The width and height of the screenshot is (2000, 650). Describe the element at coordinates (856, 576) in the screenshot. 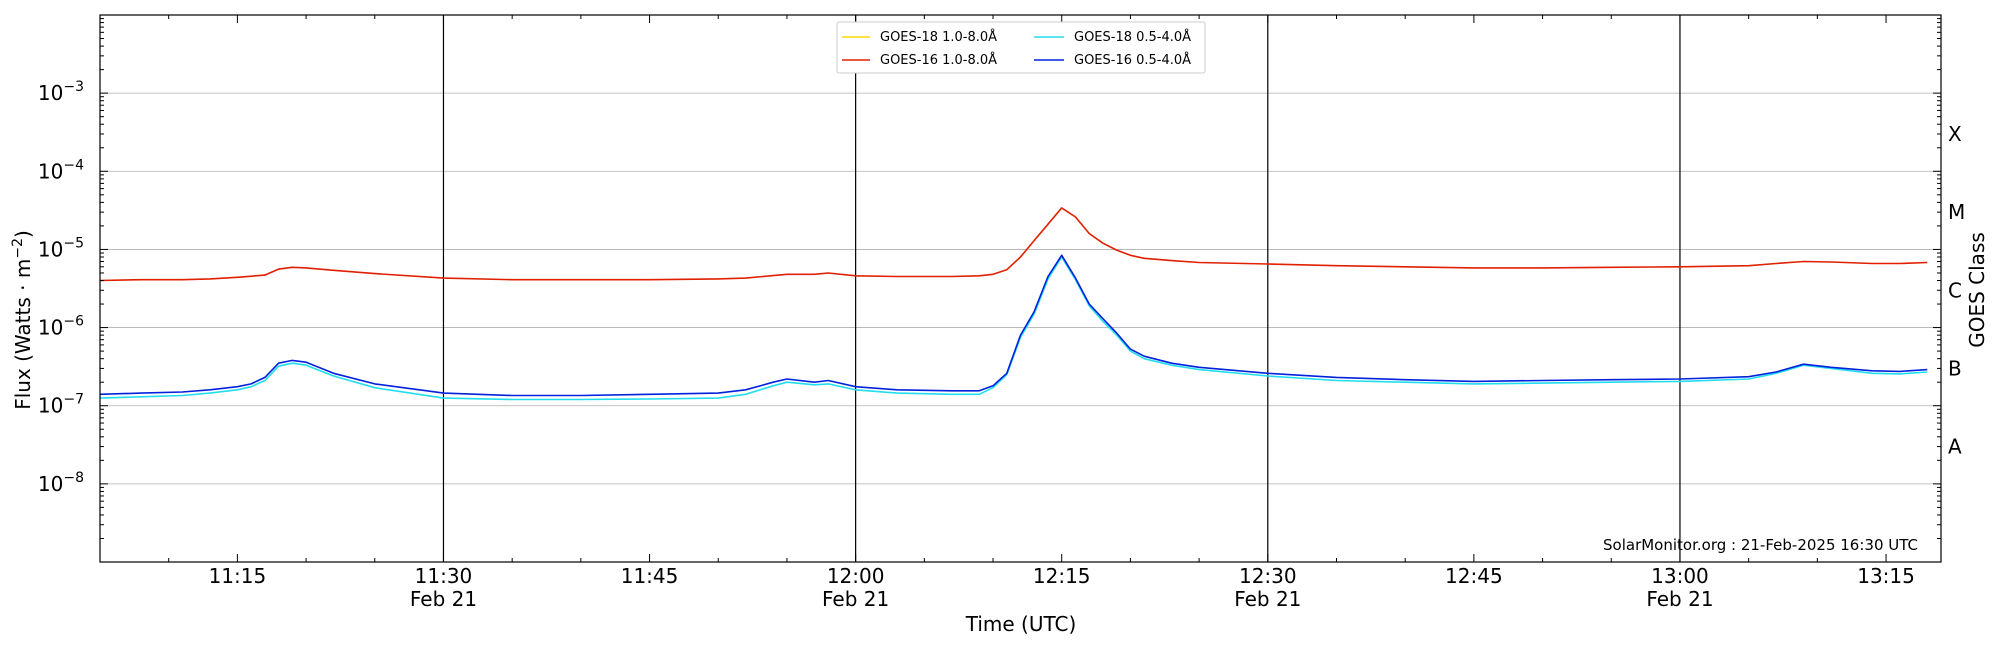

I see `x-tick-label-3: 12:00` at that location.